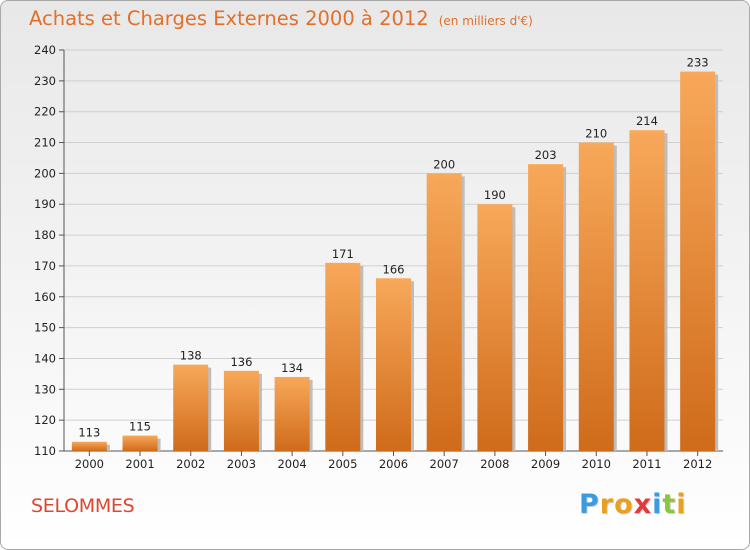 This screenshot has width=750, height=550. Describe the element at coordinates (89, 464) in the screenshot. I see `x-tick-label: 2000` at that location.